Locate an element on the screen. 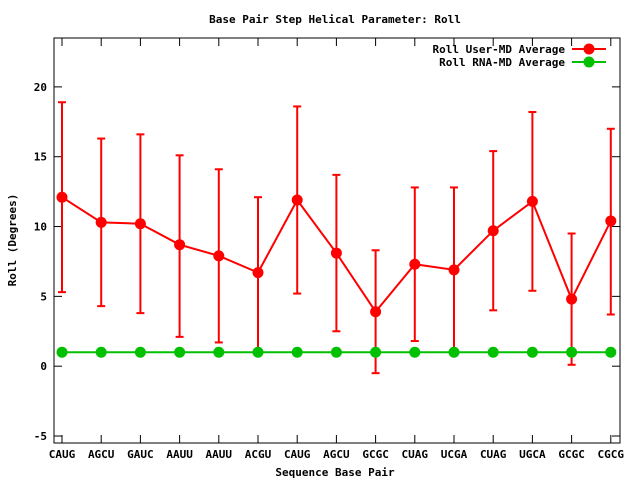  y-tick-label: 20 is located at coordinates (40, 87).